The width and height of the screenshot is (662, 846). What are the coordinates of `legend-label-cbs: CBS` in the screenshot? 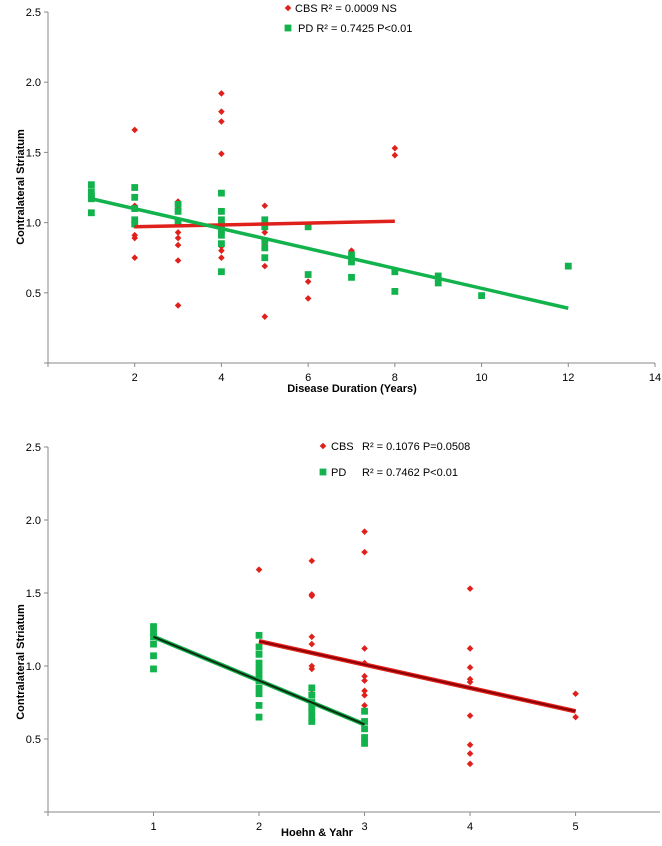 It's located at (342, 447).